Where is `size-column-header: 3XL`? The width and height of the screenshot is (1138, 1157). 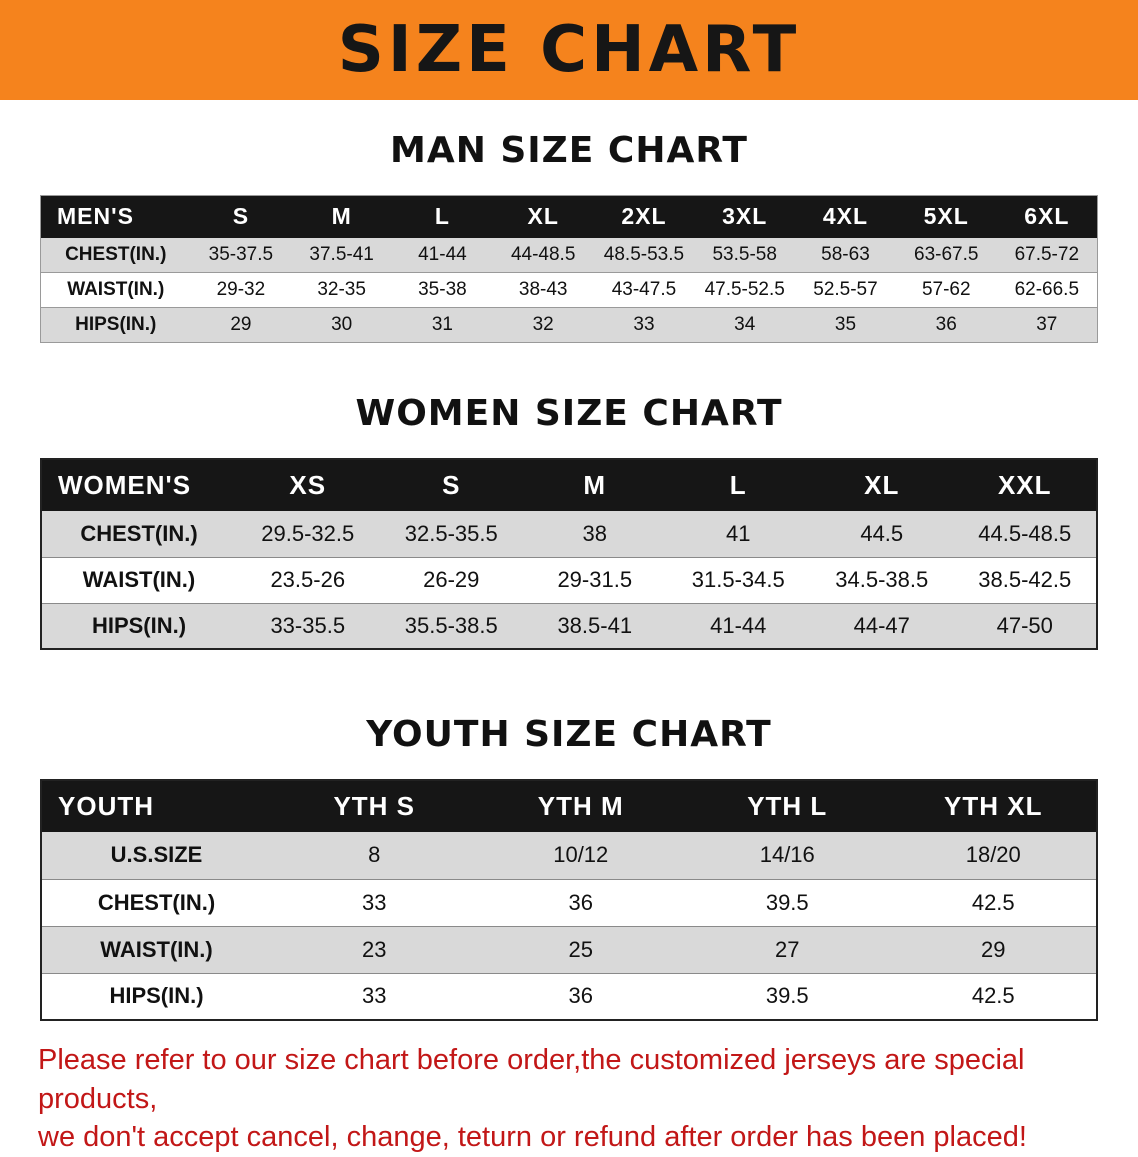 size-column-header: 3XL is located at coordinates (745, 216).